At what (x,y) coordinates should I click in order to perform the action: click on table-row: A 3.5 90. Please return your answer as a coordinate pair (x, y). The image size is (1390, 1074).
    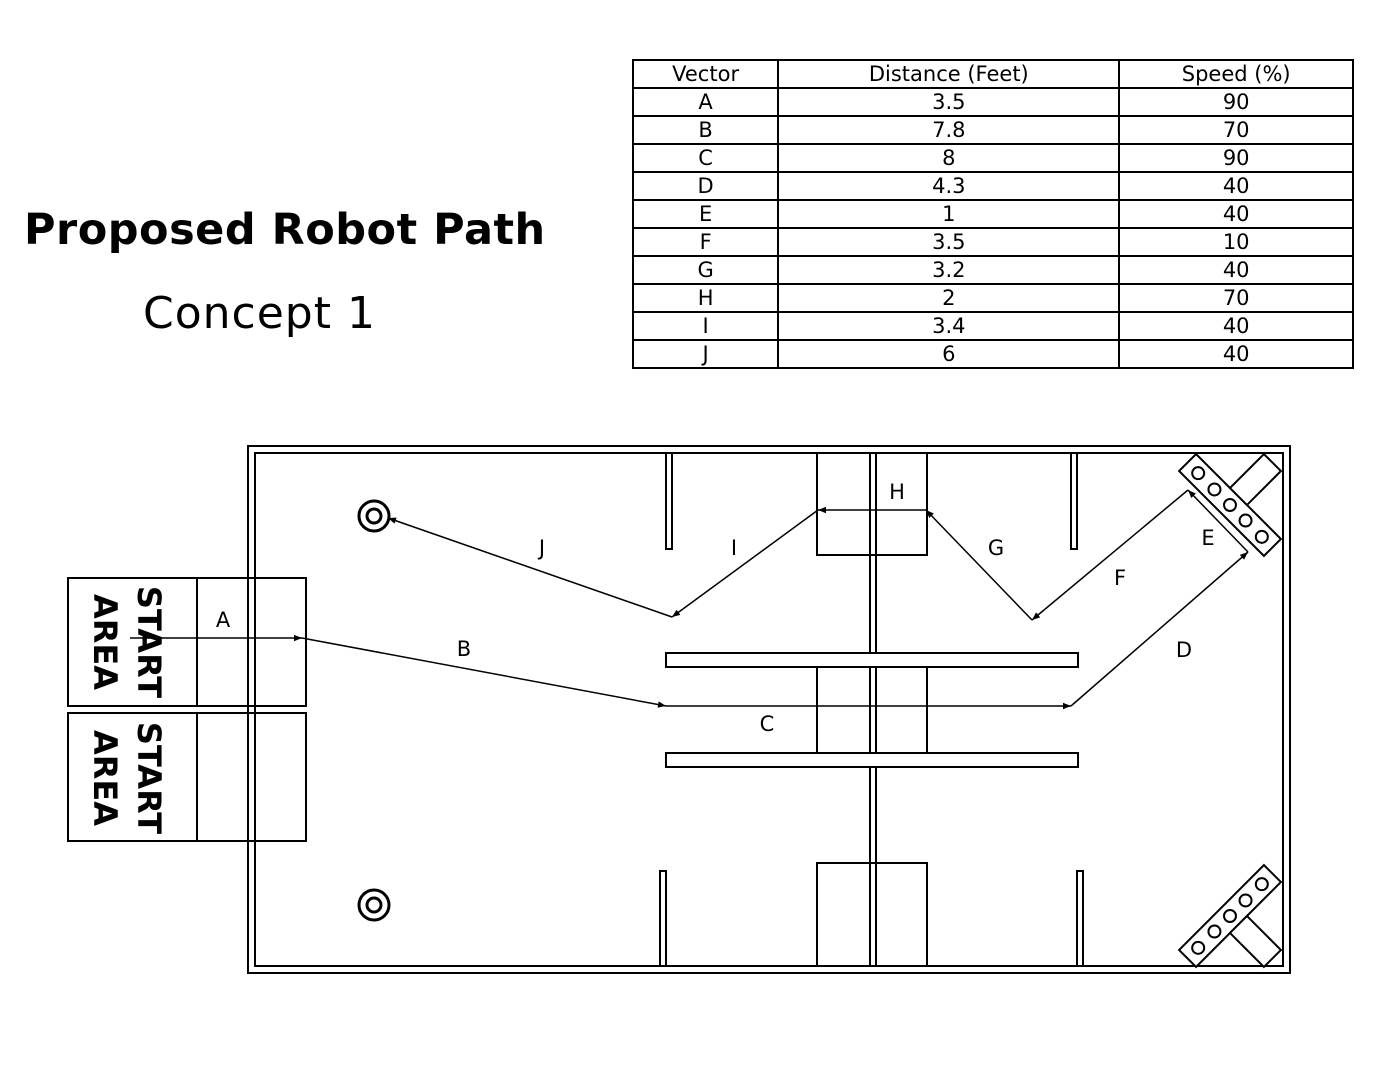
    Looking at the image, I should click on (992, 102).